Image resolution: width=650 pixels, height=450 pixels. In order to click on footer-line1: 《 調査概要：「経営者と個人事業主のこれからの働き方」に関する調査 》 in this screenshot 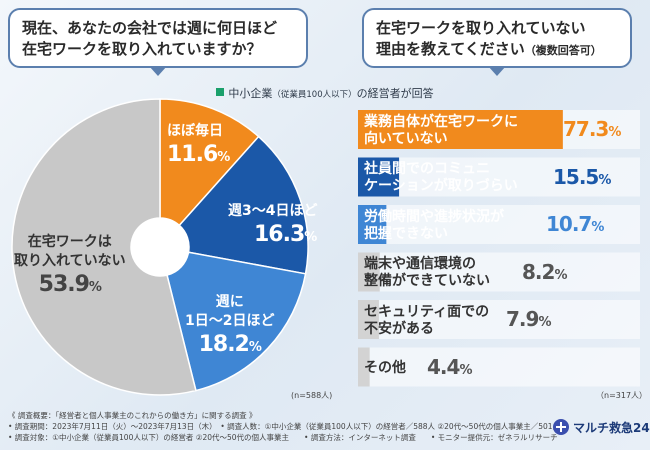, I will do `click(132, 415)`.